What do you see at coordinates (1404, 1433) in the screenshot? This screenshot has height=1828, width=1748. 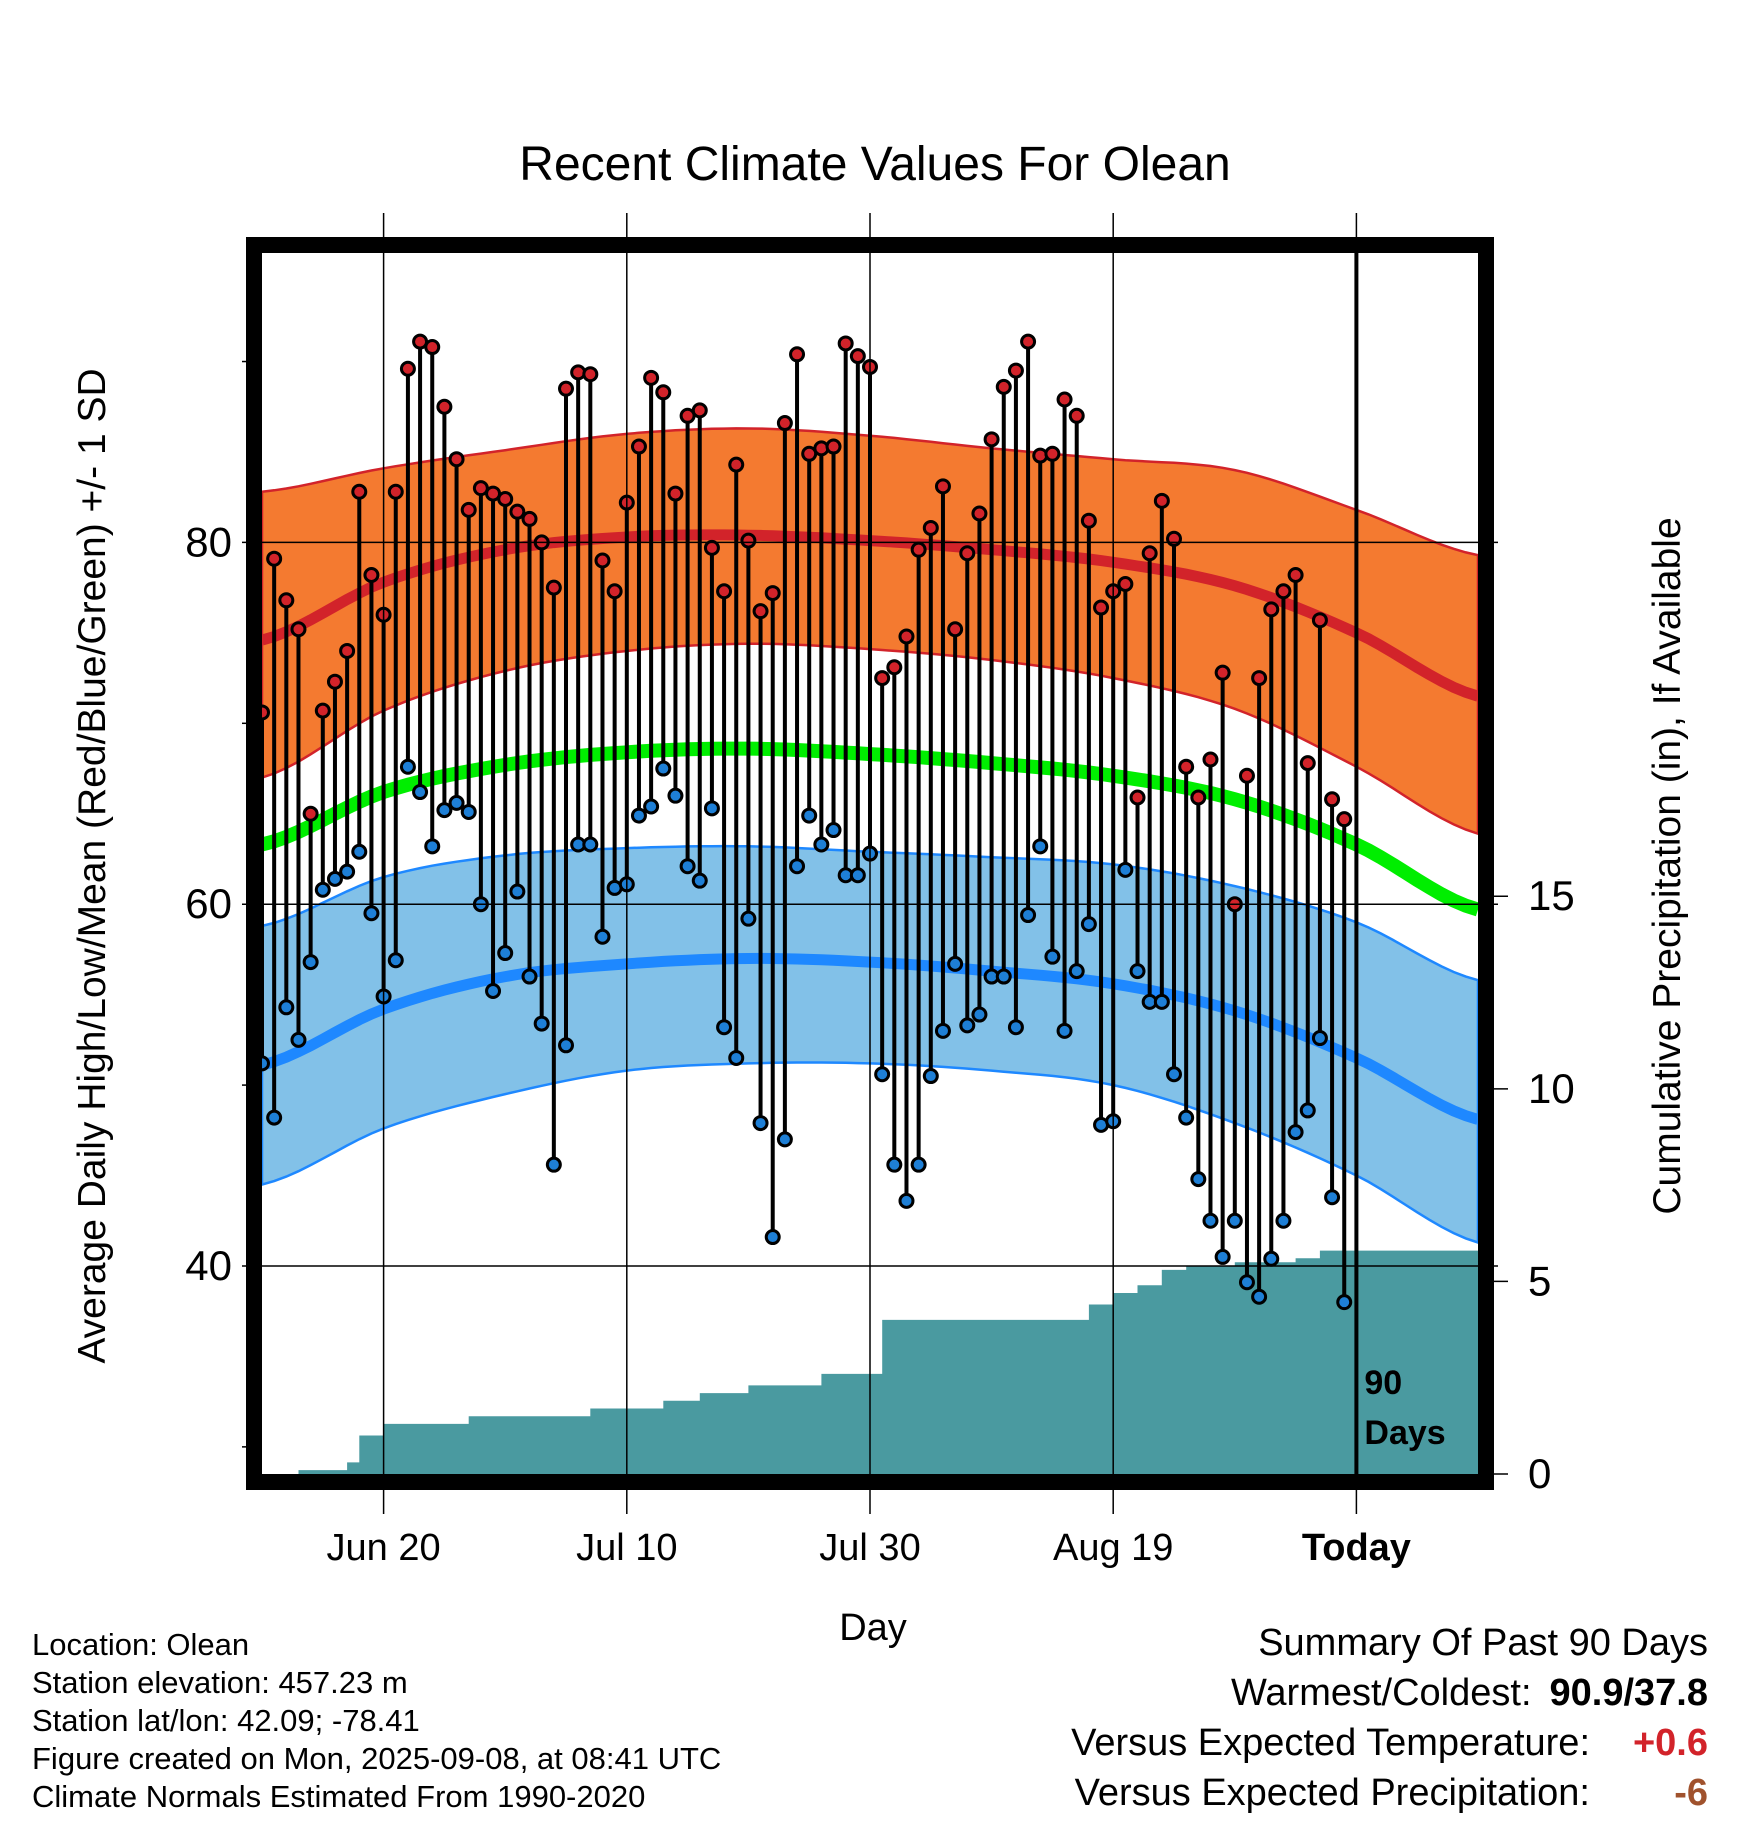 I see `today-days-label-line2: Days` at bounding box center [1404, 1433].